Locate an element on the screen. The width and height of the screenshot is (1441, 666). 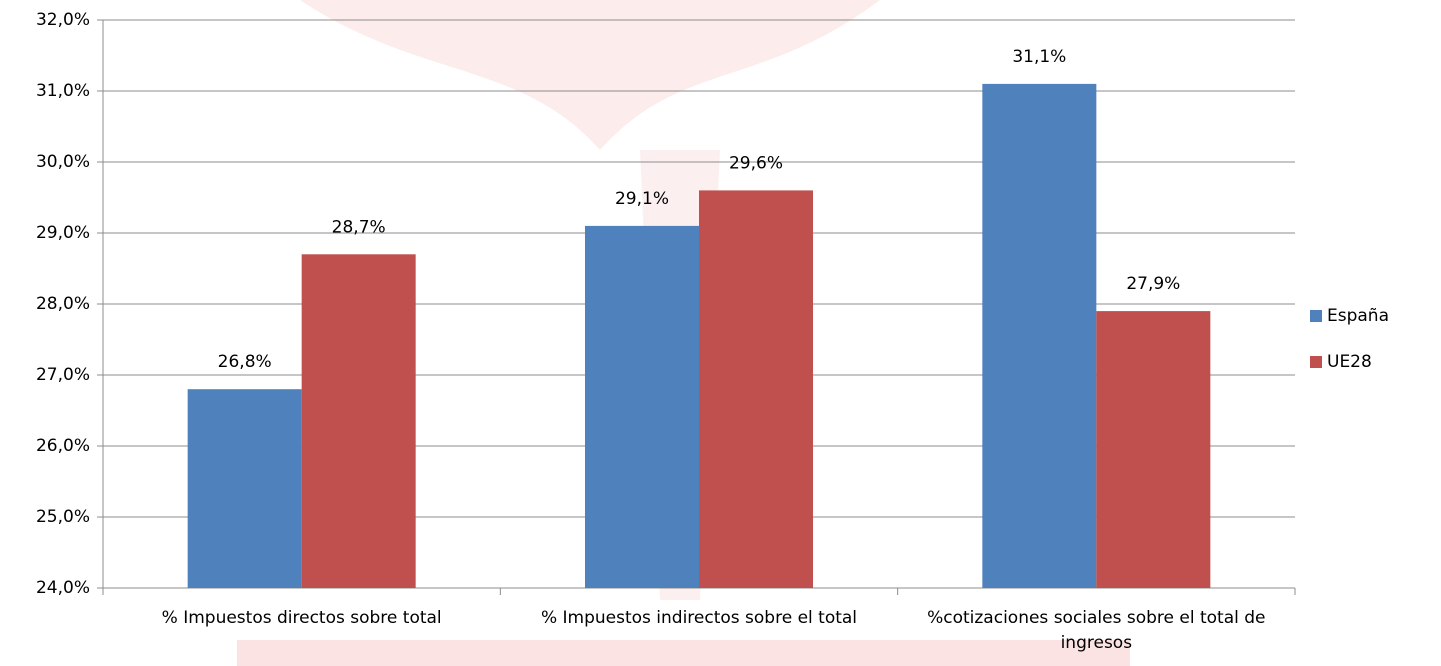
data-label: 29,1% is located at coordinates (642, 199).